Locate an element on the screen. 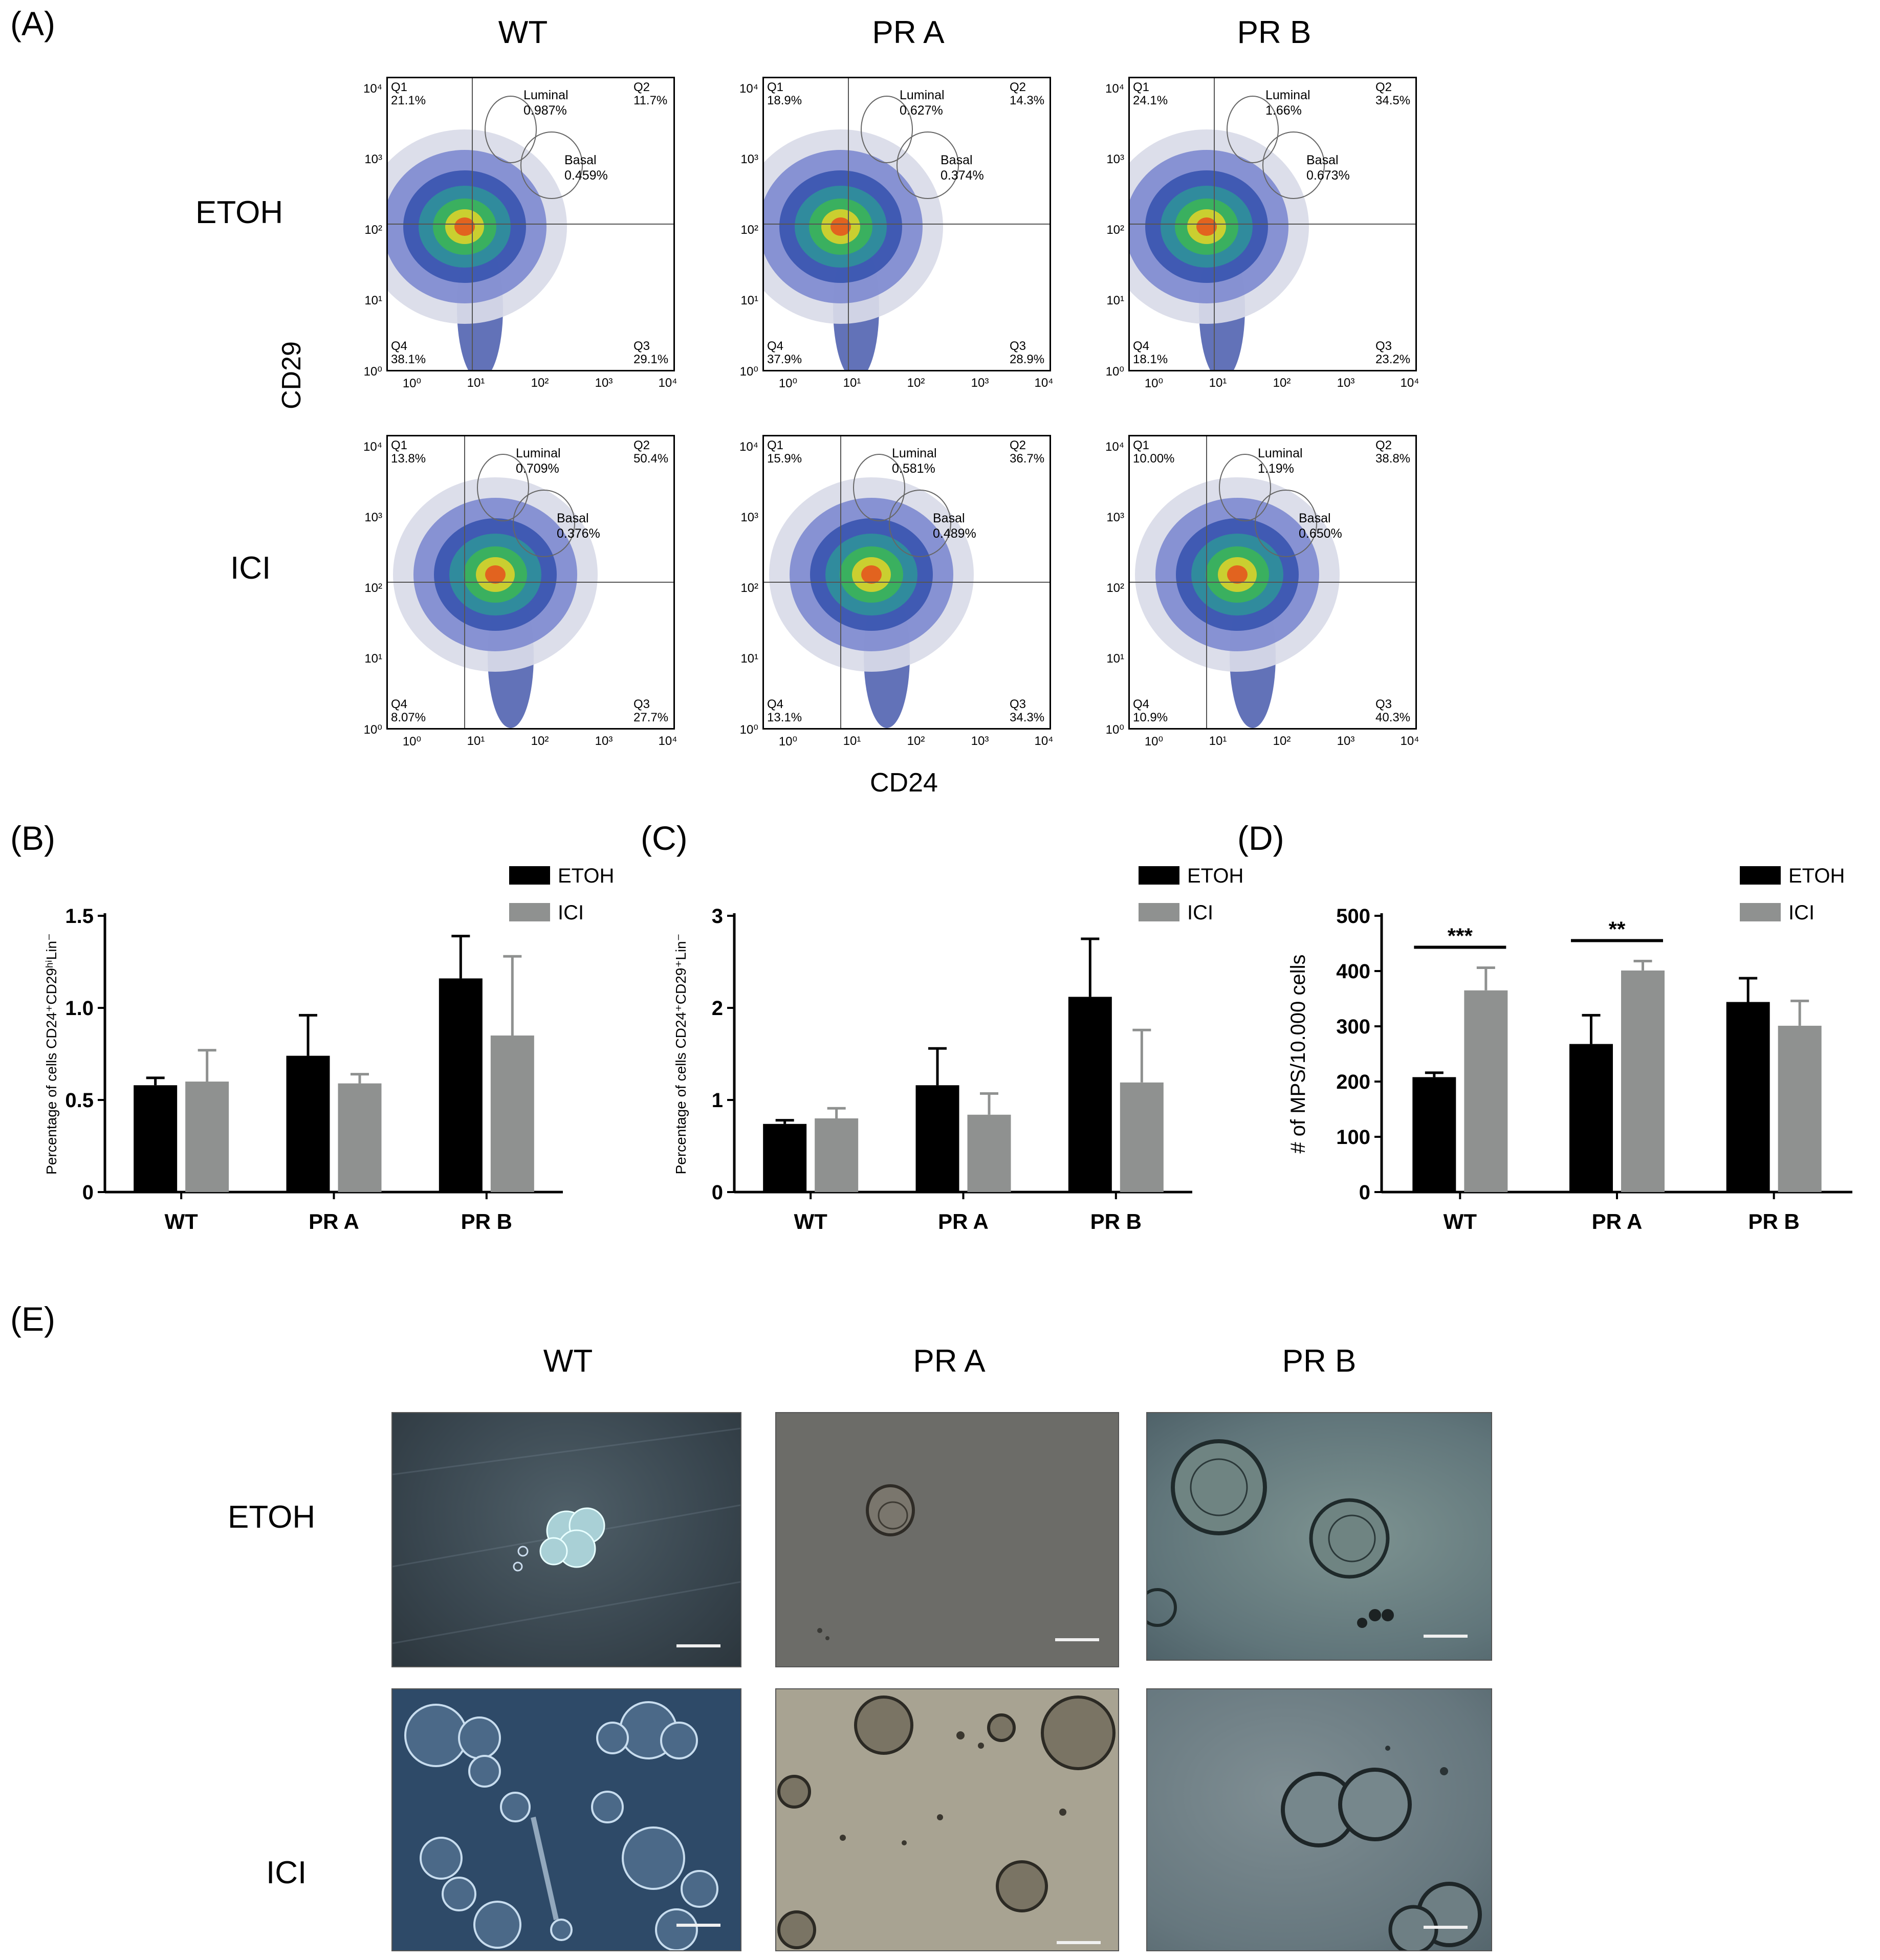 This screenshot has height=1960, width=1880. facs-col-header-prb: PR B is located at coordinates (1274, 32).